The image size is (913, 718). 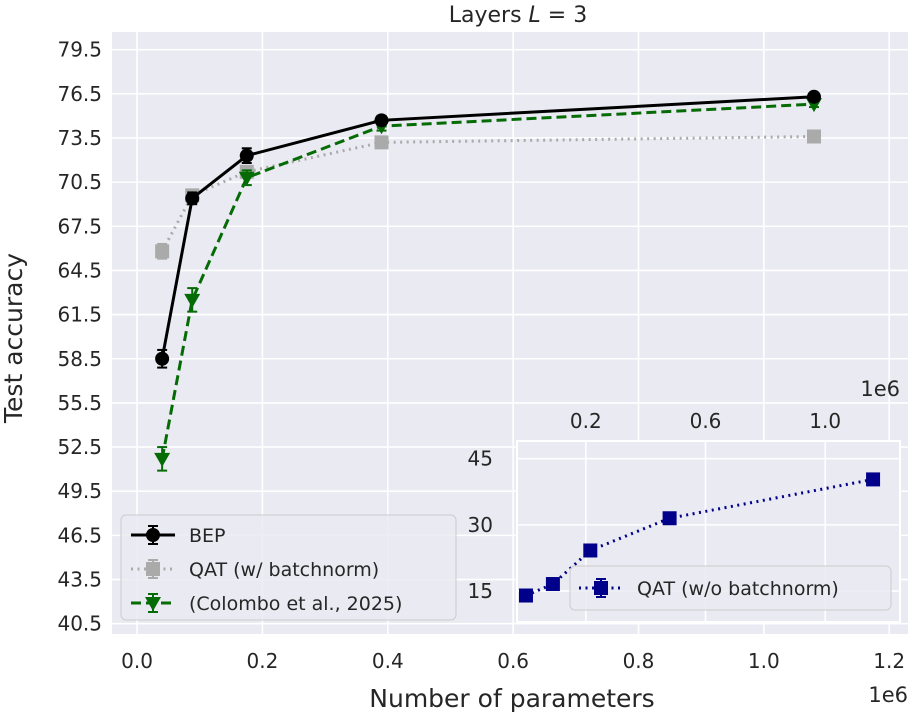 What do you see at coordinates (79, 315) in the screenshot?
I see `main-y-tick-label: 61.5` at bounding box center [79, 315].